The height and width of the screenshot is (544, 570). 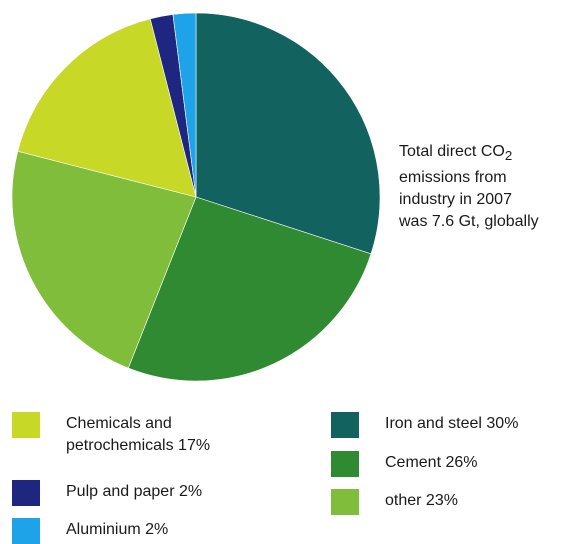 What do you see at coordinates (455, 200) in the screenshot?
I see `annotation-line-3: industry in 2007` at bounding box center [455, 200].